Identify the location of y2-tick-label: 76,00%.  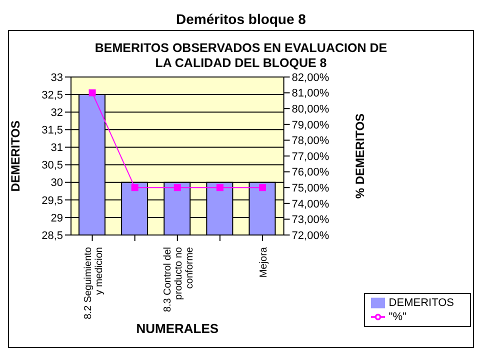
(311, 172).